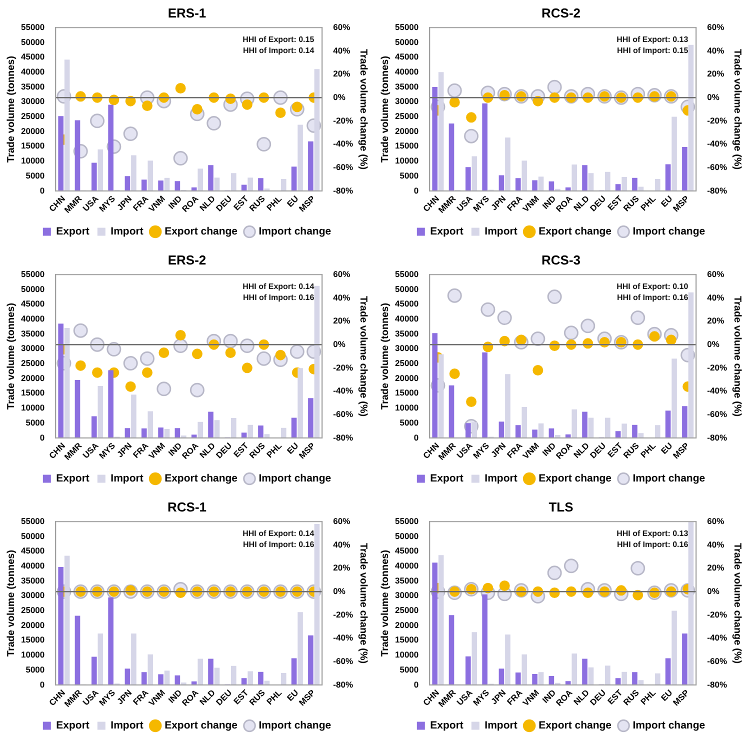 The width and height of the screenshot is (748, 741). What do you see at coordinates (652, 39) in the screenshot?
I see `annotation: HHI of Export: 0.13` at bounding box center [652, 39].